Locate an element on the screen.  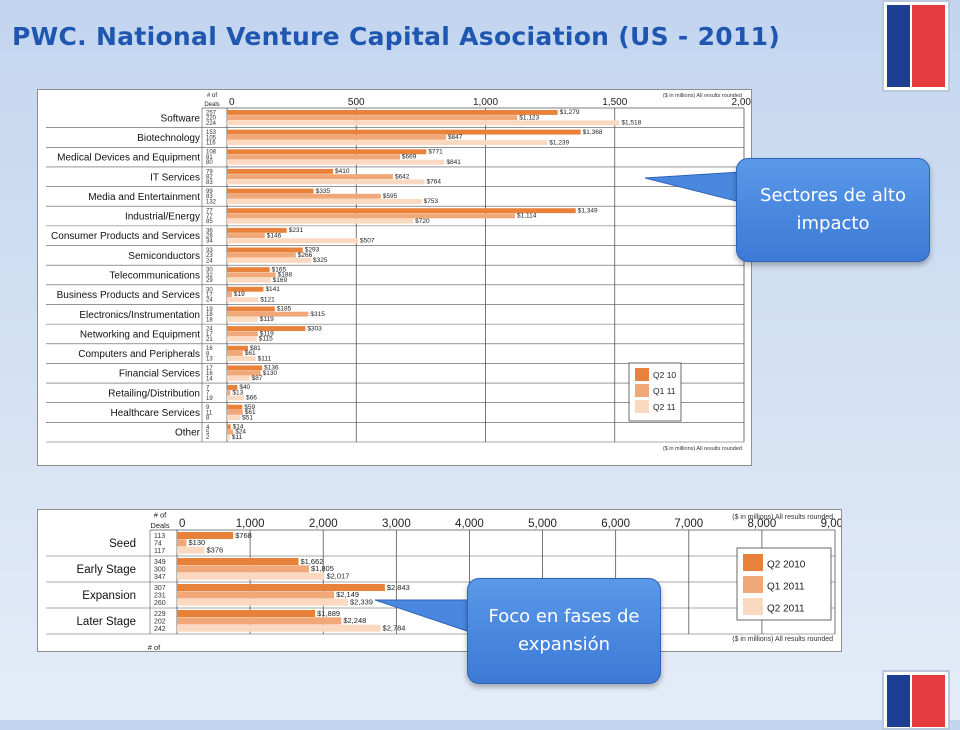
x-tick-label: 3,000 is located at coordinates (396, 524).